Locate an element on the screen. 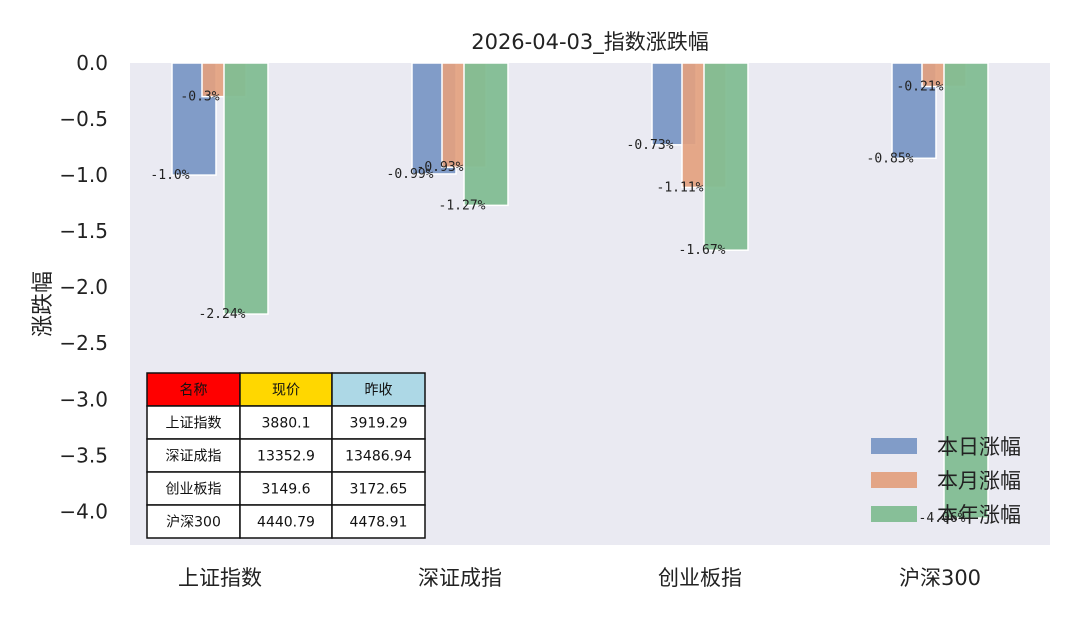  y-tick-label: −4.0 is located at coordinates (83, 511).